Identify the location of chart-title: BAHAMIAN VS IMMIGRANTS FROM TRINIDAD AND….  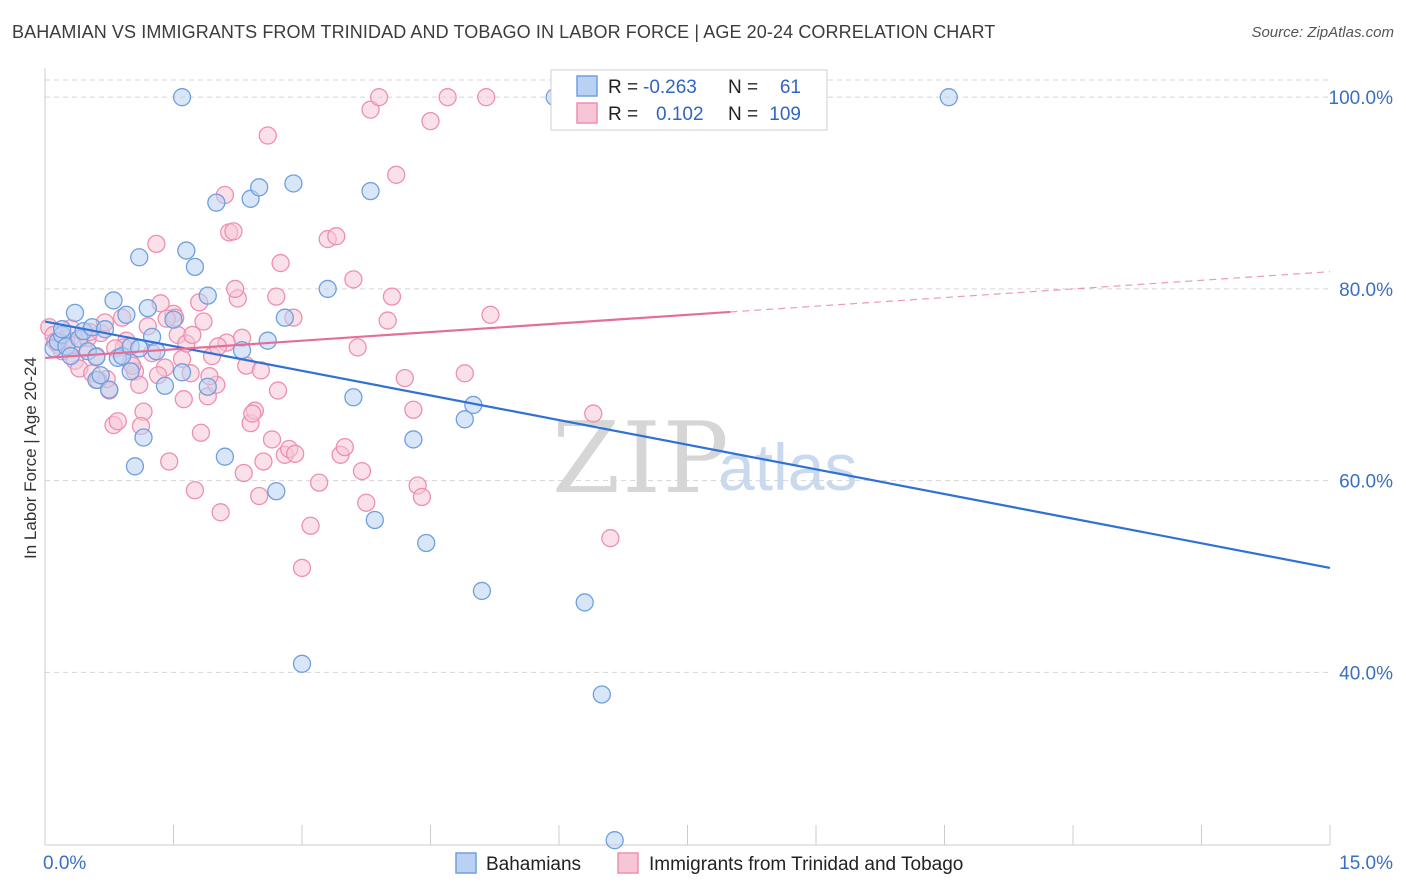
(504, 32).